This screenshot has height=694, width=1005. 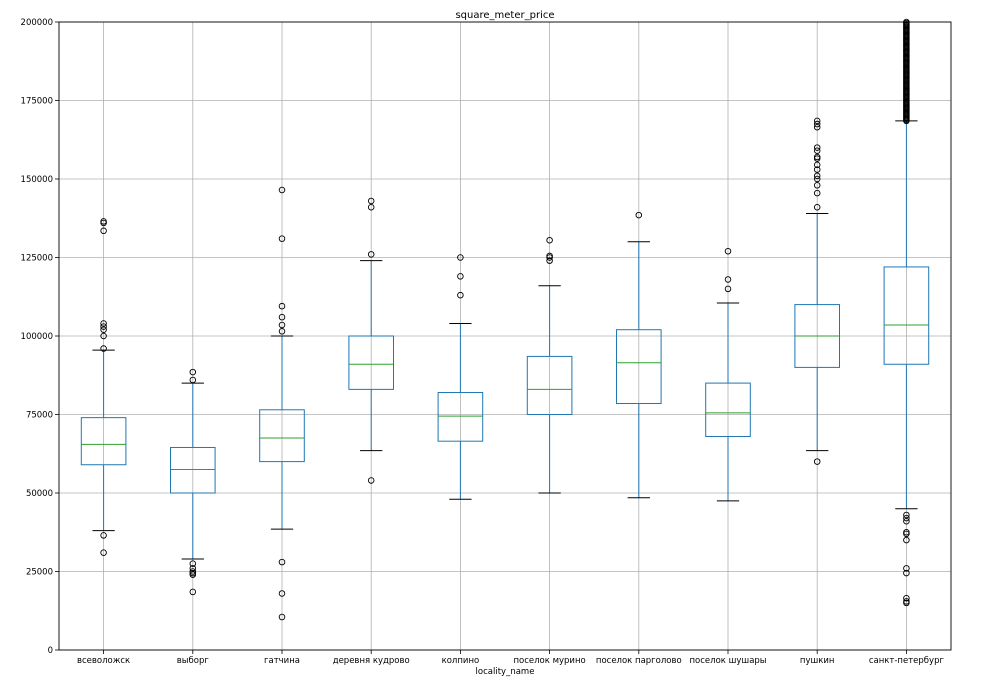 What do you see at coordinates (39, 416) in the screenshot?
I see `y-tick-label: 75000` at bounding box center [39, 416].